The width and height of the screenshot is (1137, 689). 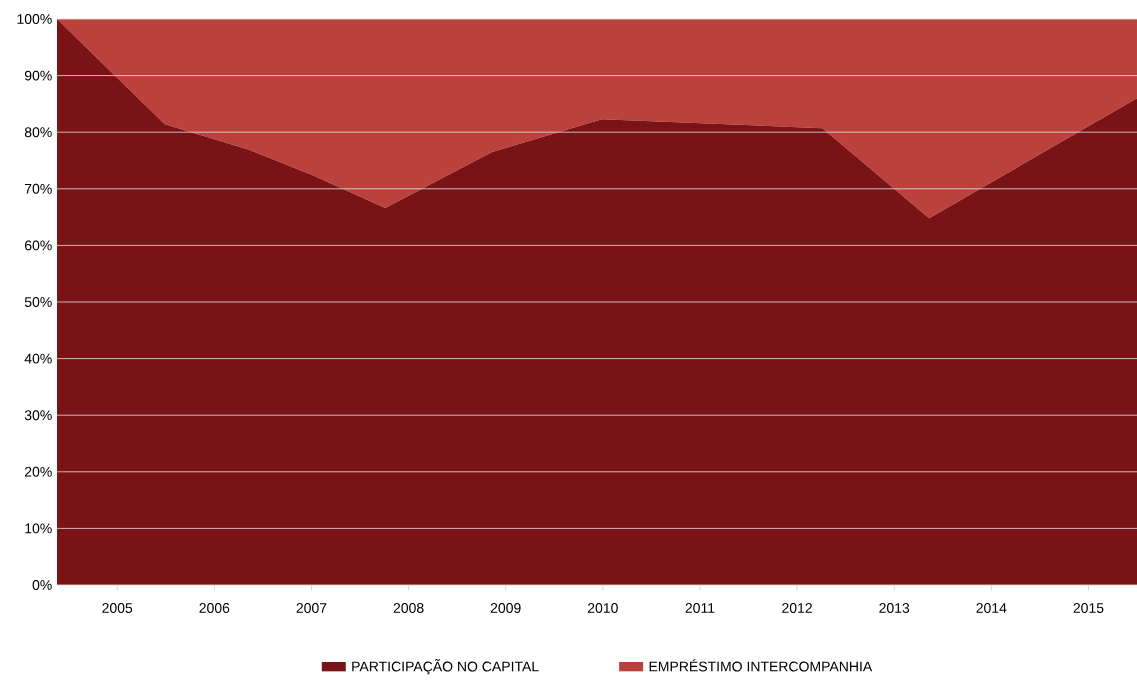 I want to click on x-tick-label: 2007, so click(x=311, y=608).